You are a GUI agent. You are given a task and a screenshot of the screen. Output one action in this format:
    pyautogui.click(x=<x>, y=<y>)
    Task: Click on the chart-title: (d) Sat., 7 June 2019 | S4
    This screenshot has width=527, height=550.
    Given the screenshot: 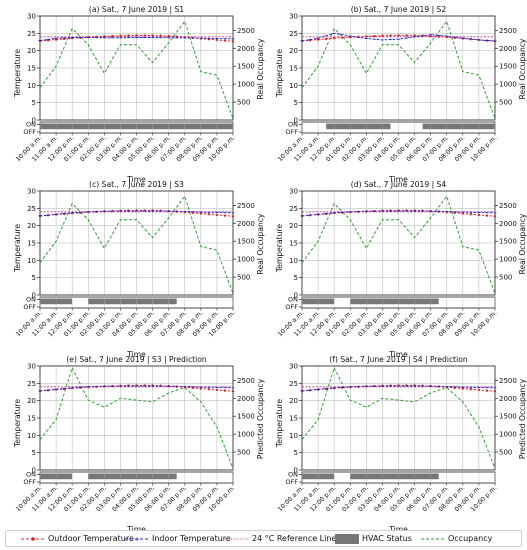 What is the action you would take?
    pyautogui.click(x=399, y=184)
    